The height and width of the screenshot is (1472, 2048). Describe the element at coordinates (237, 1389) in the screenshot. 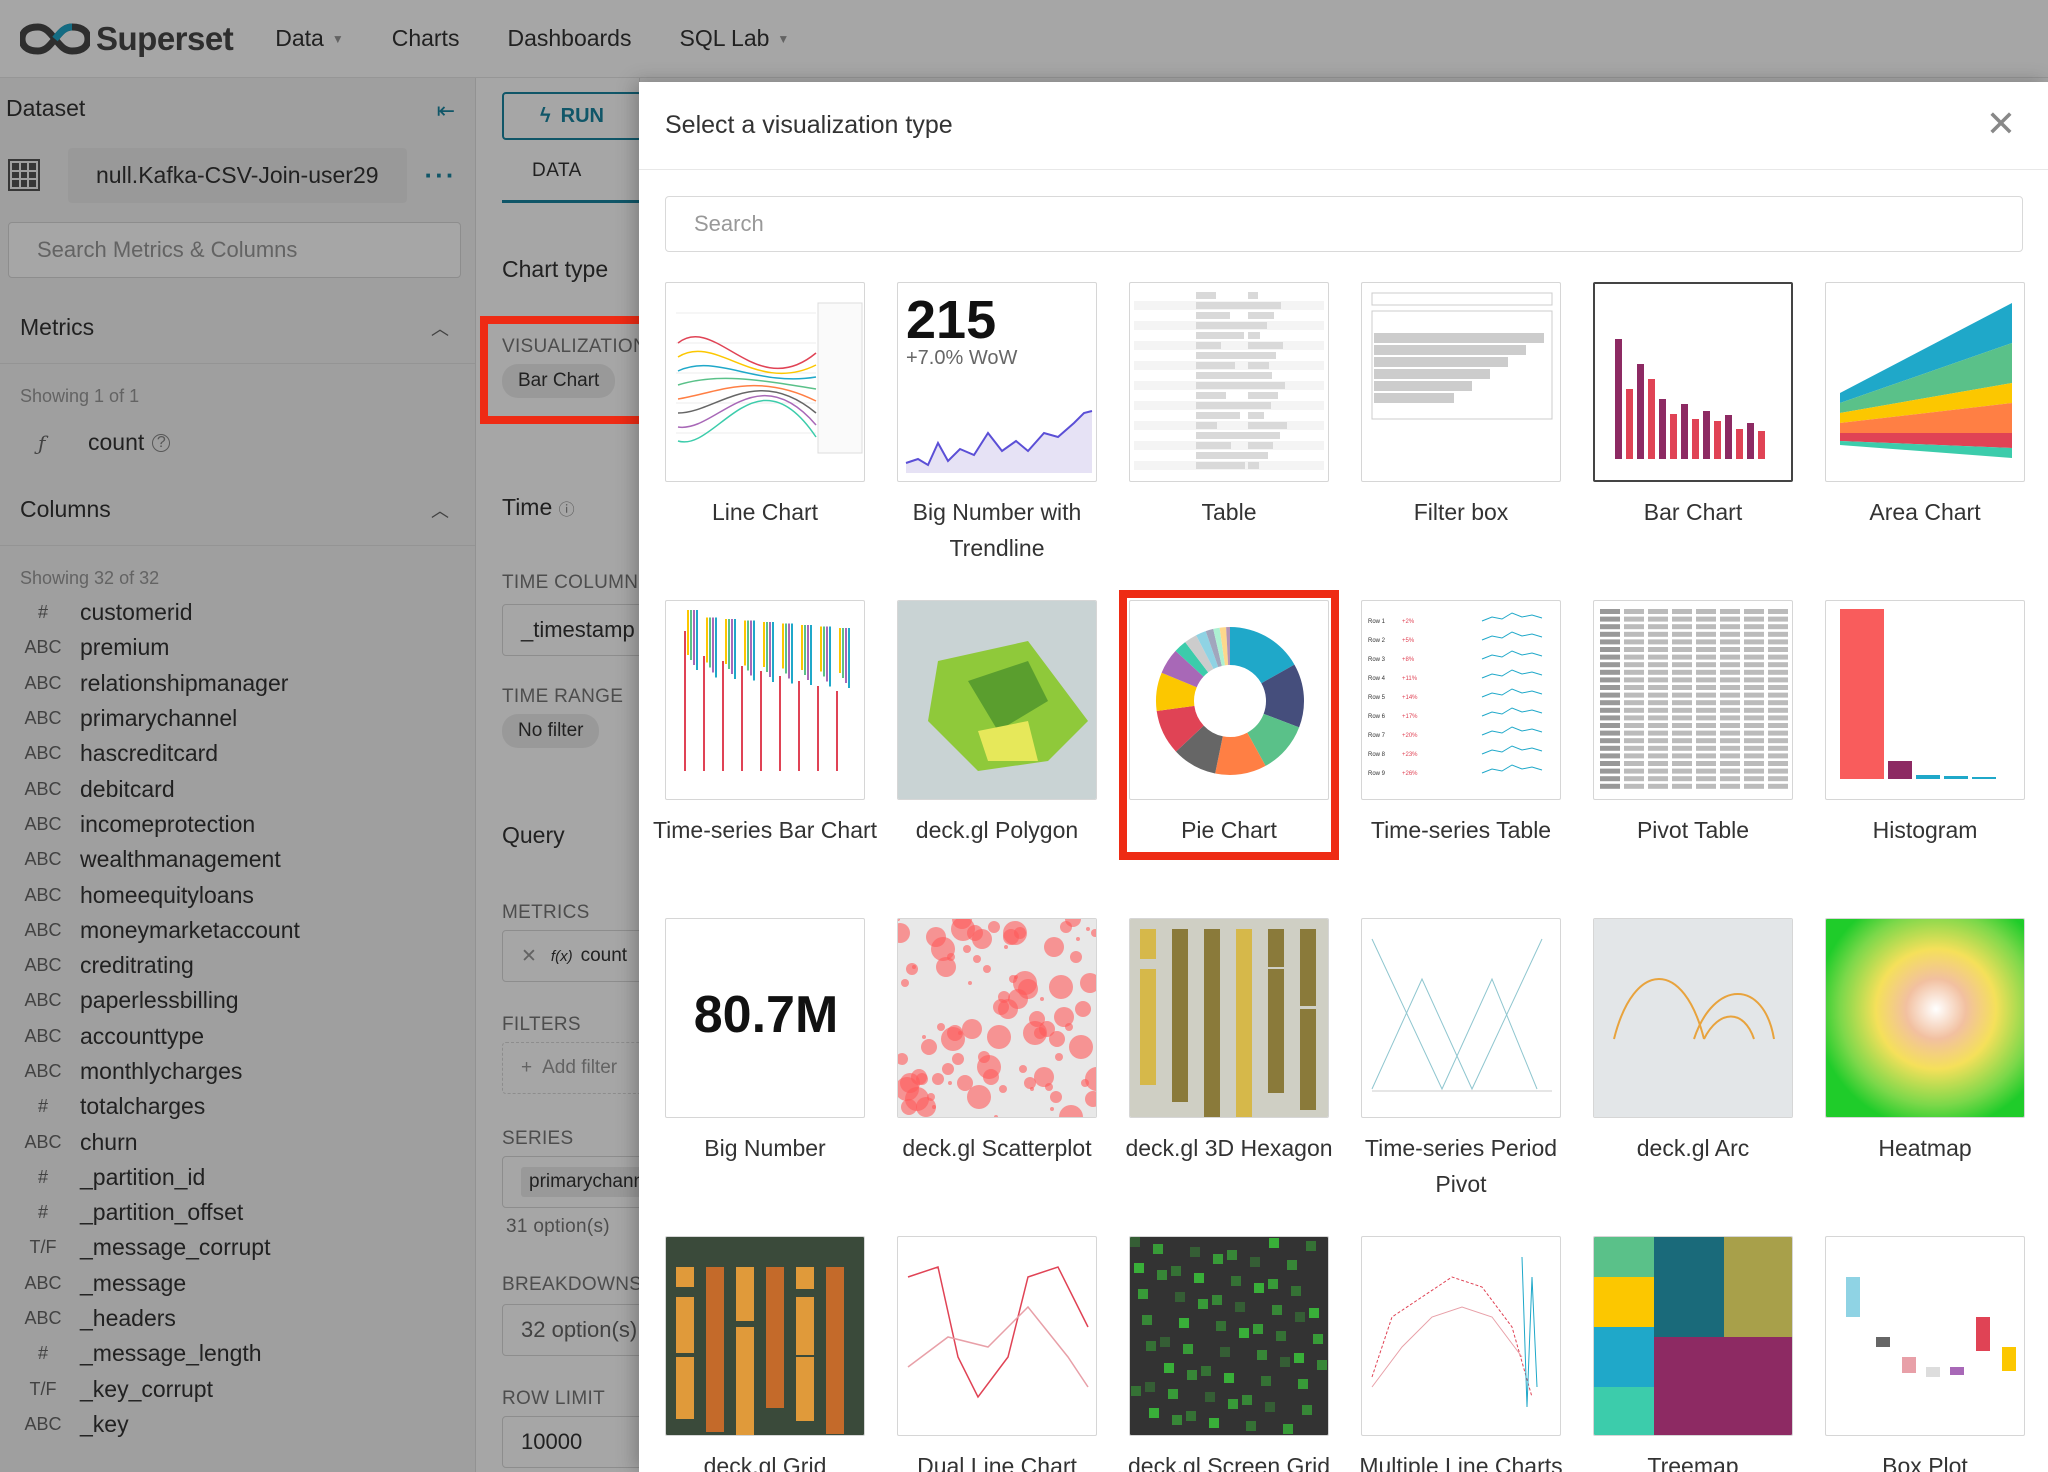

I see `column-item: T/F _key_corrupt` at that location.